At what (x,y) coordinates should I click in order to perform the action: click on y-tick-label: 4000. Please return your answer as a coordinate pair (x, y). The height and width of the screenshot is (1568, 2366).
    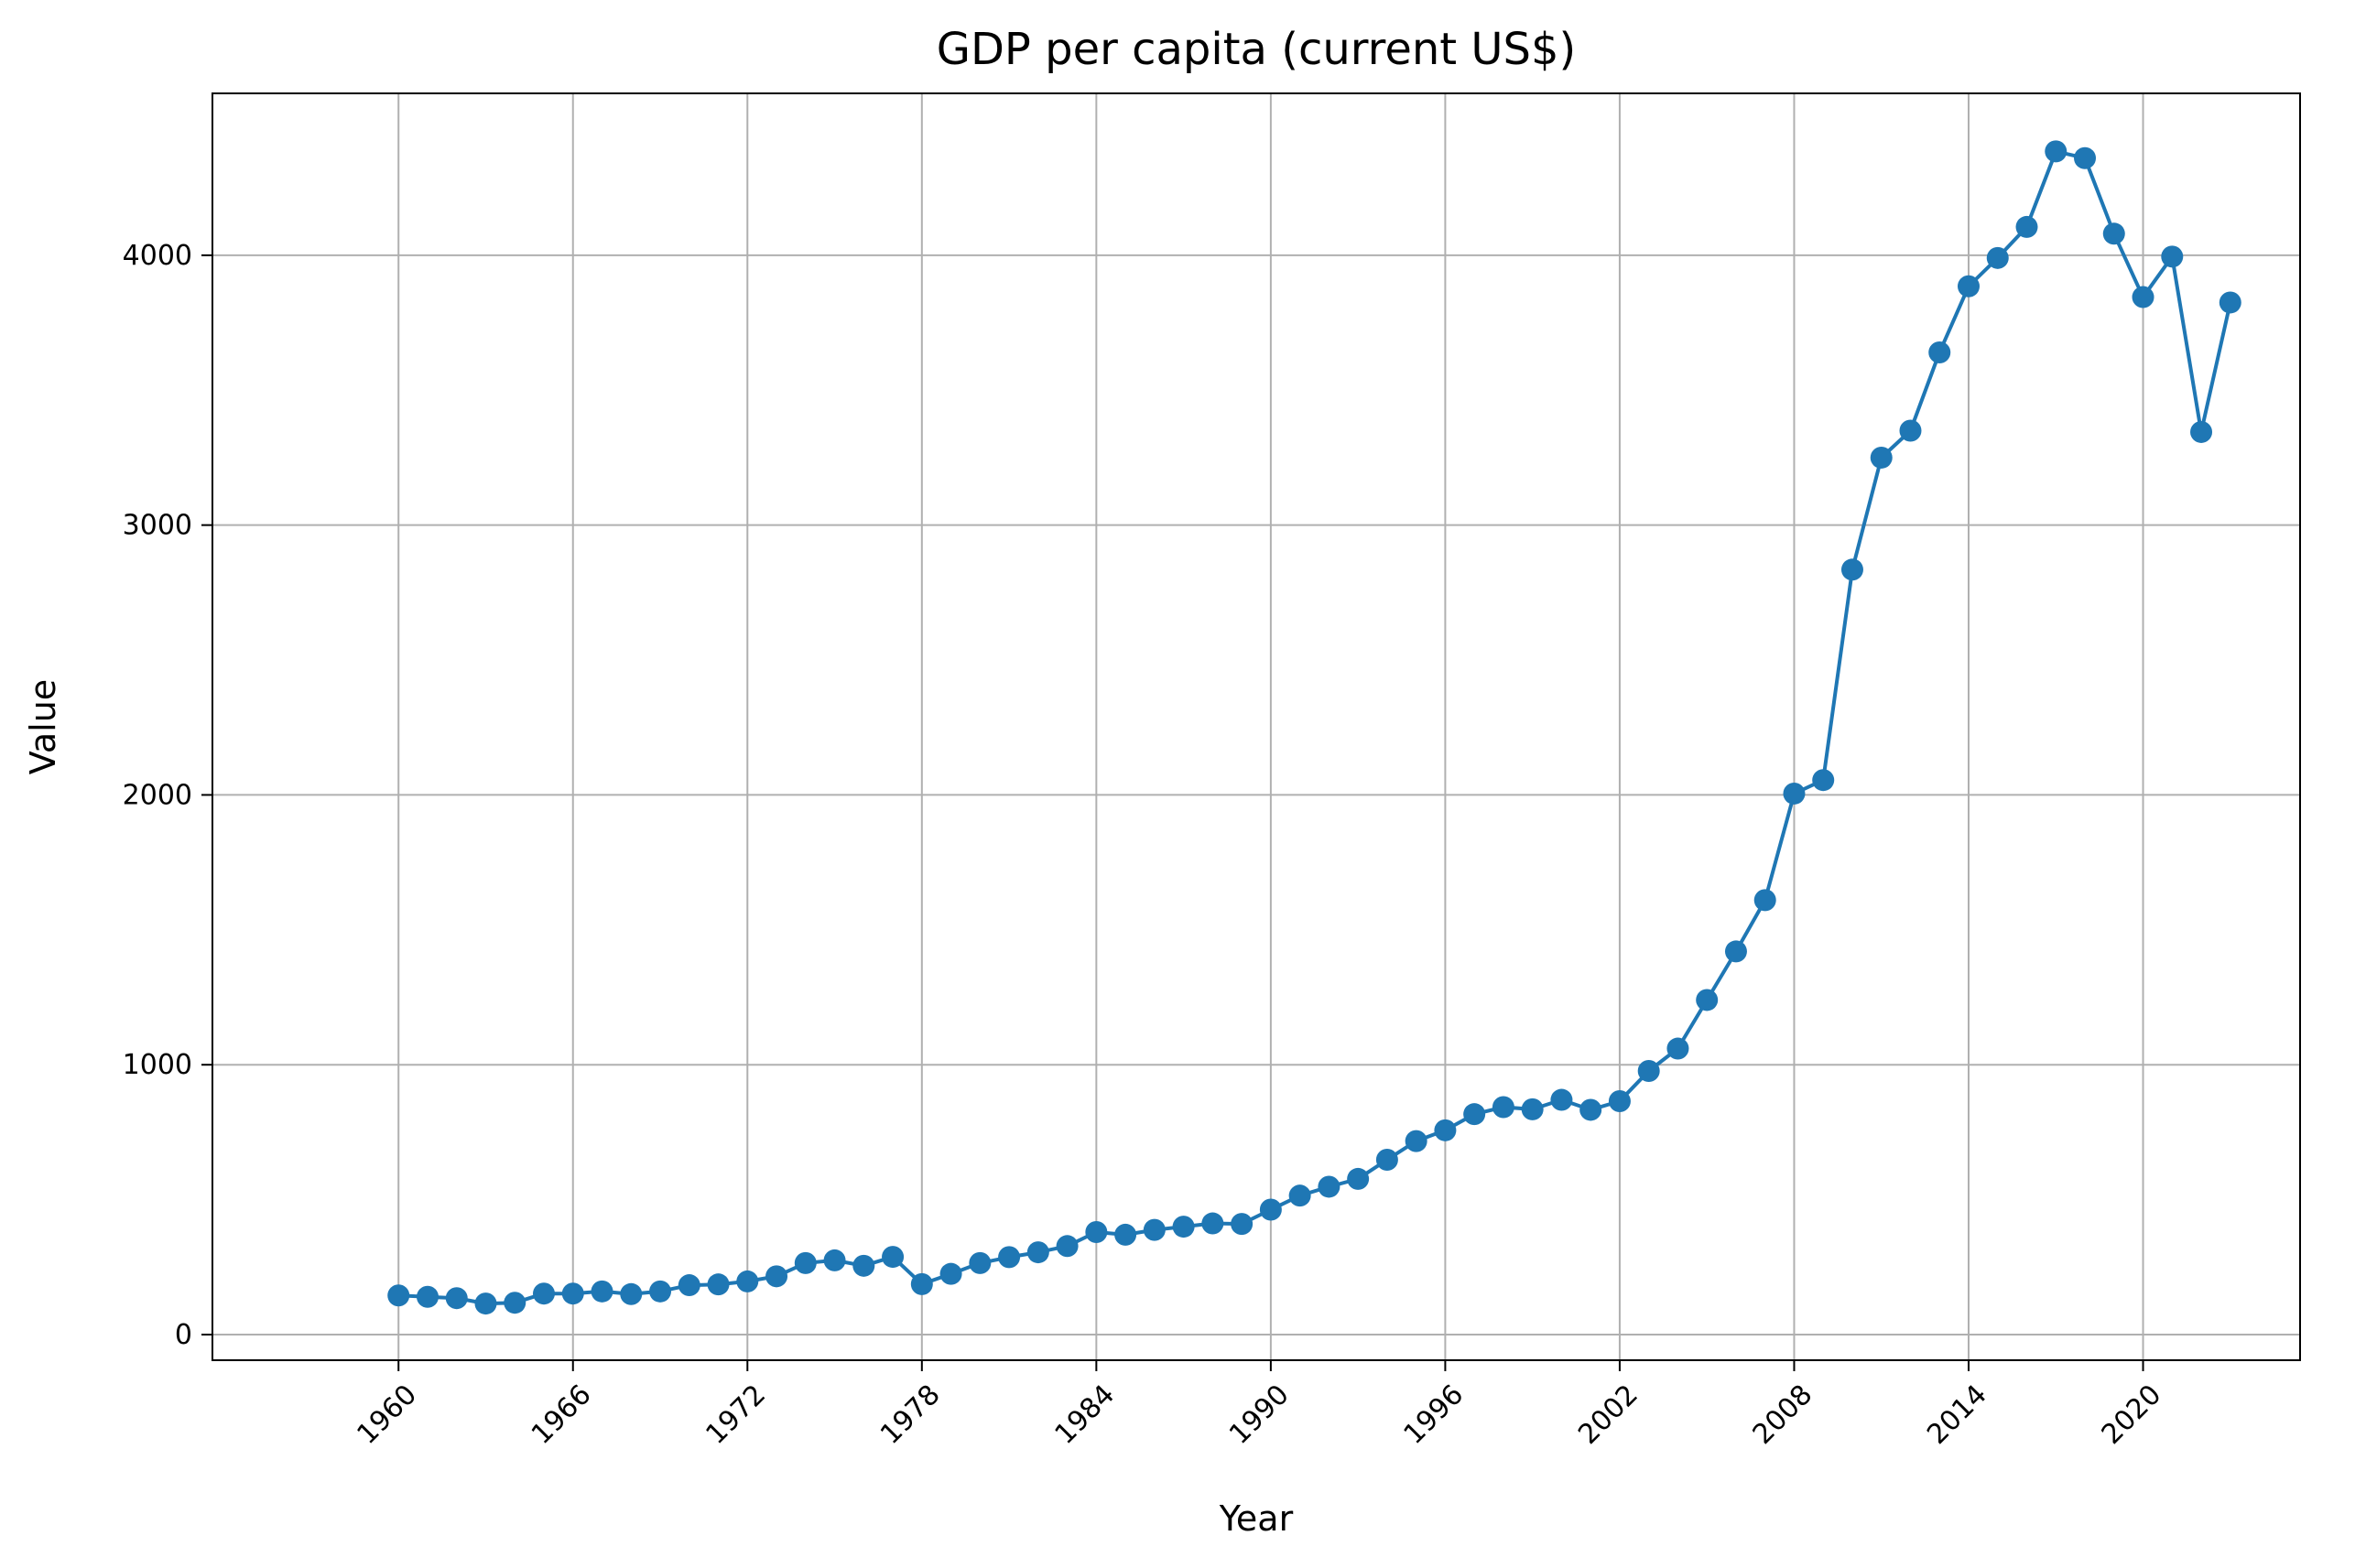
    Looking at the image, I should click on (157, 256).